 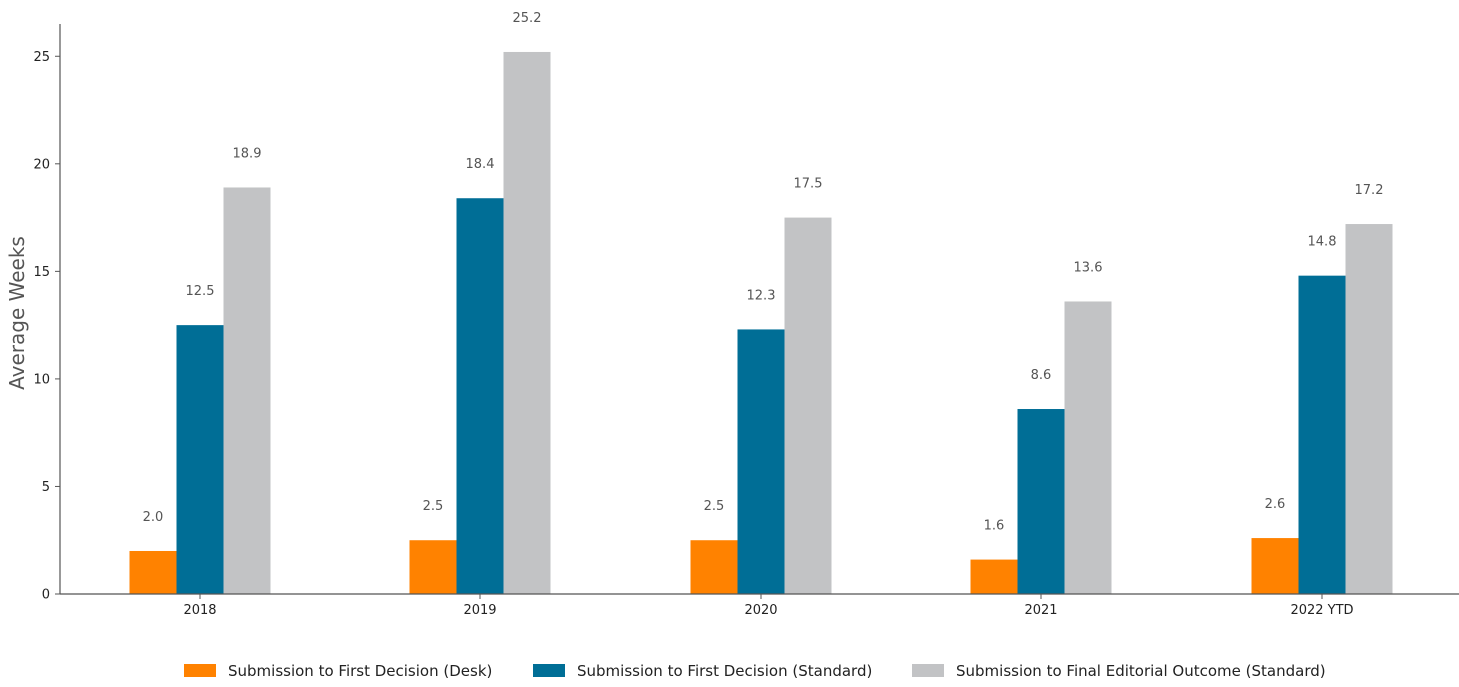 I want to click on data-label: 18.4, so click(x=480, y=164).